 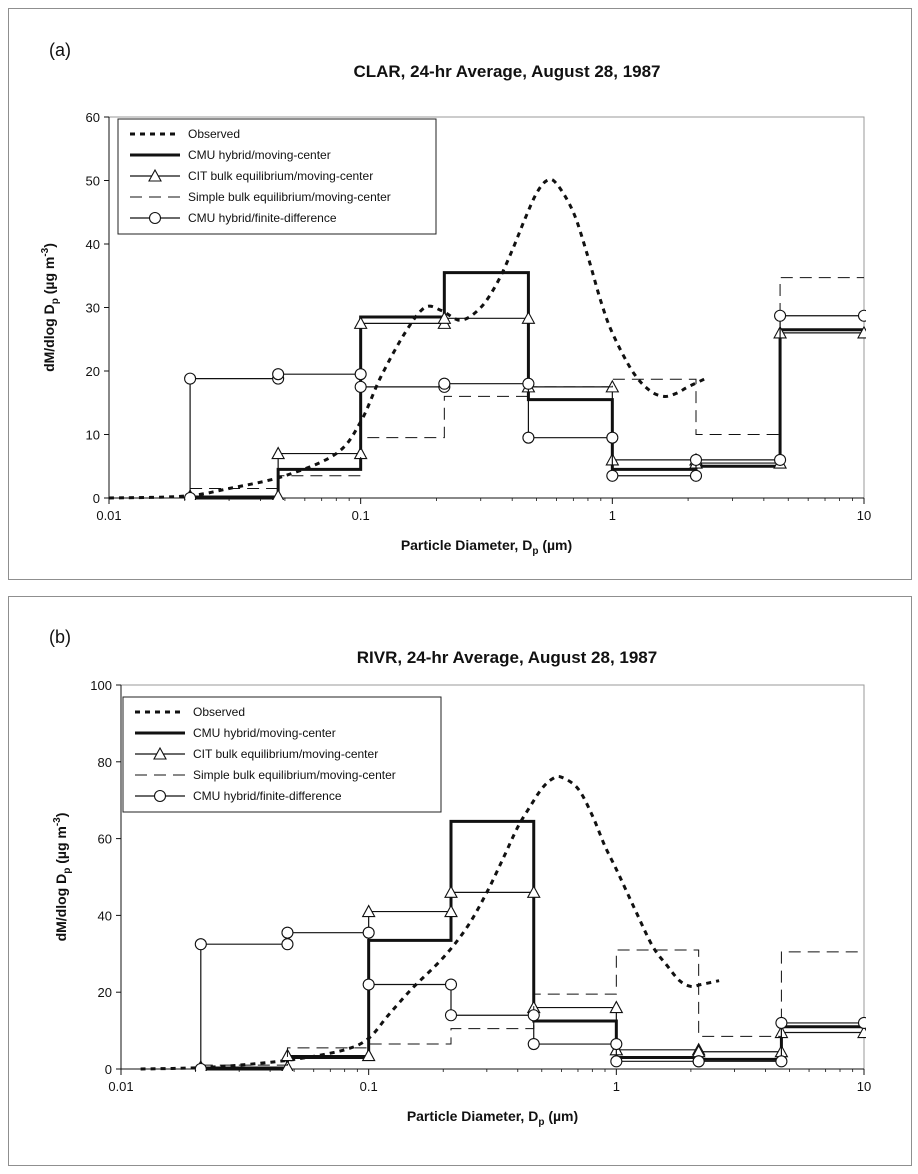 I want to click on legend-label: Simple bulk equilibrium/moving-center, so click(x=294, y=775).